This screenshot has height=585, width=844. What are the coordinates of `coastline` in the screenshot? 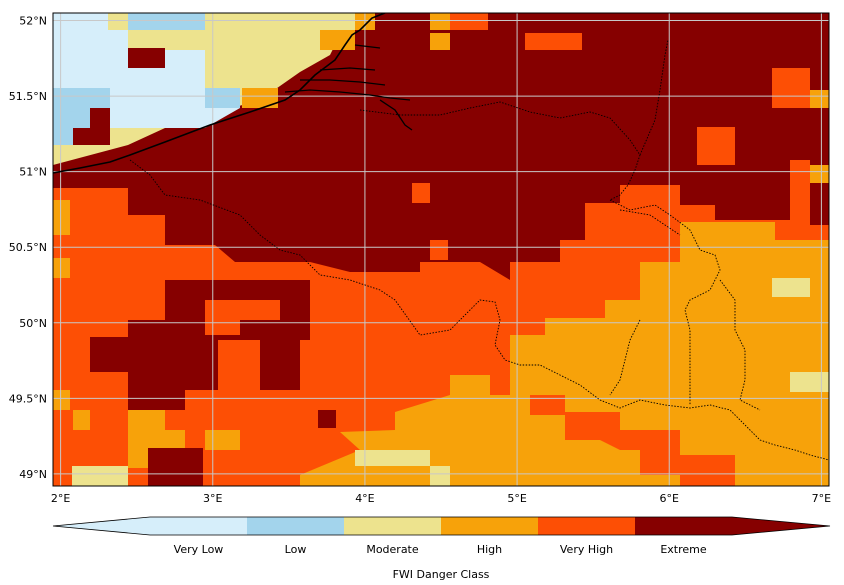 It's located at (219, 93).